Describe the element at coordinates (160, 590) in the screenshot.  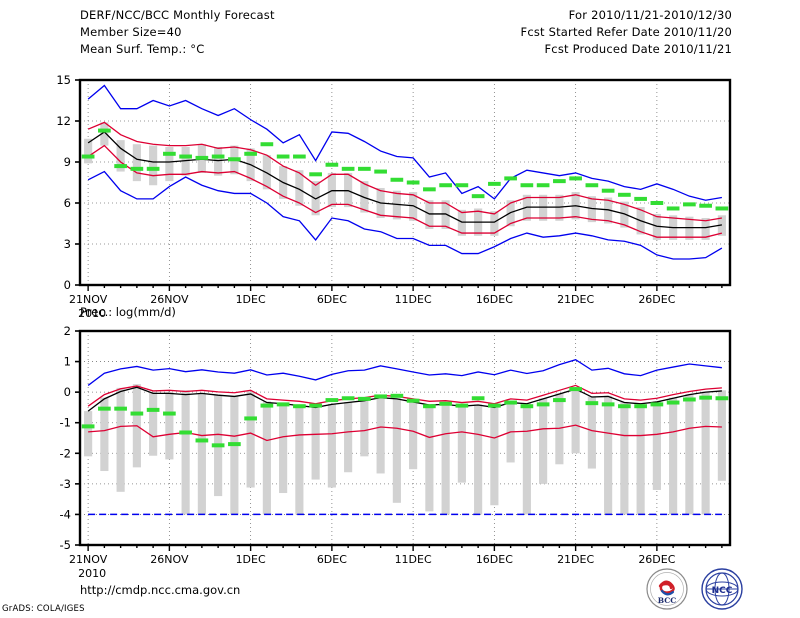
I see `source-url: http://cmdp.ncc.cma.gov.cn` at that location.